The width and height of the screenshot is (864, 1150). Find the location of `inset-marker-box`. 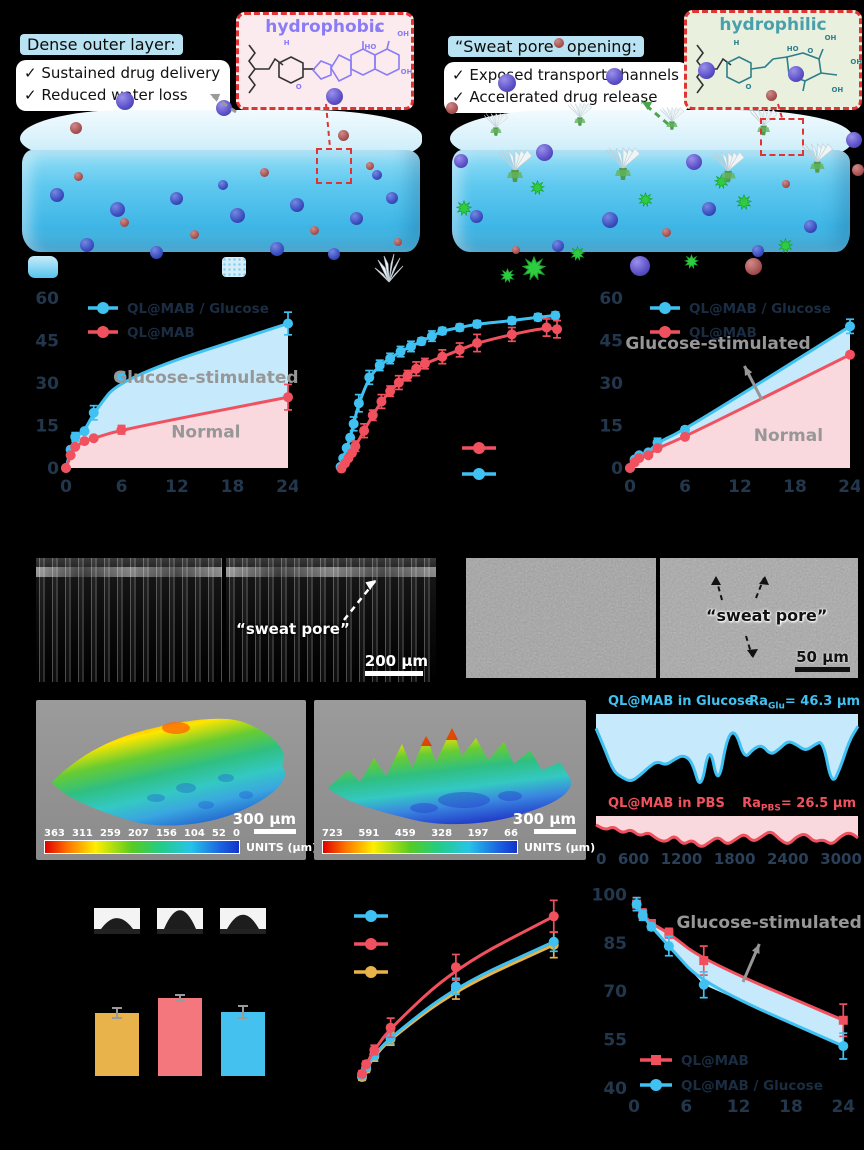

inset-marker-box is located at coordinates (334, 166).